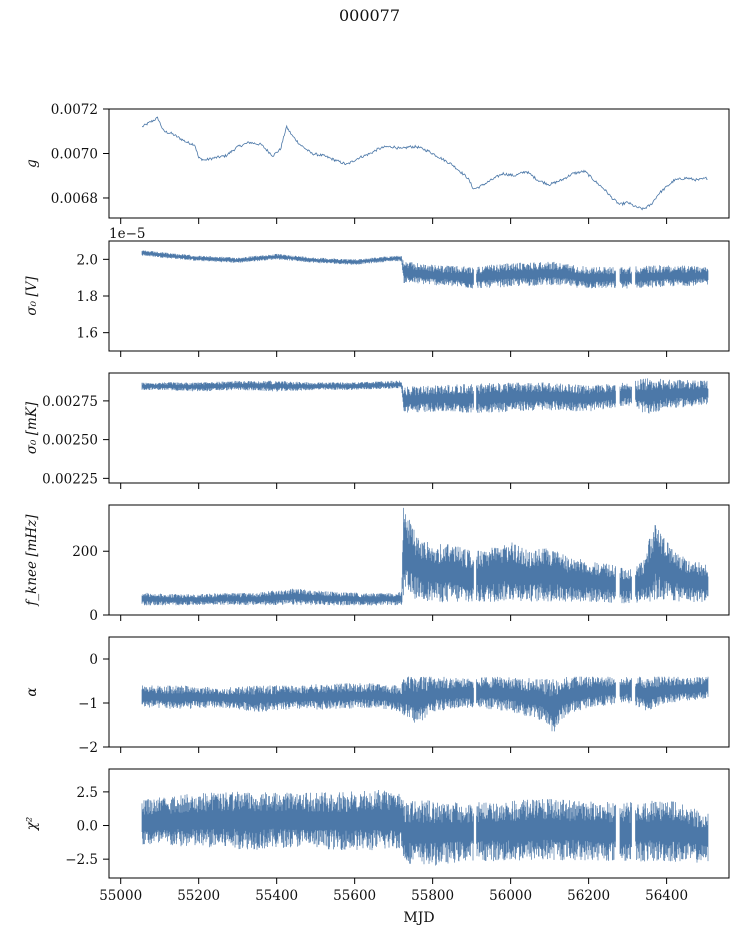 The width and height of the screenshot is (739, 936). Describe the element at coordinates (354, 896) in the screenshot. I see `x-tick-label: 55600` at that location.